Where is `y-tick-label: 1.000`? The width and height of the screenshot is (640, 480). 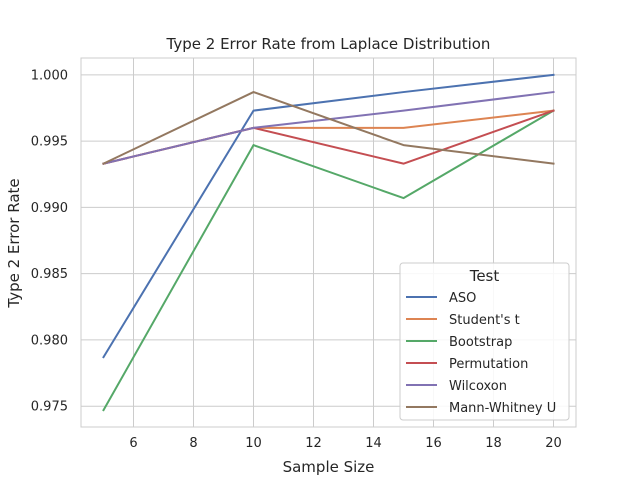 y-tick-label: 1.000 is located at coordinates (49, 75).